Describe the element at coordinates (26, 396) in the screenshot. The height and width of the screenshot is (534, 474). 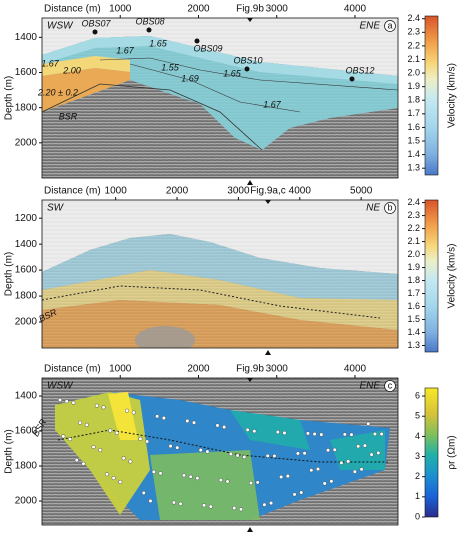
I see `y-tick-label: 1400` at that location.